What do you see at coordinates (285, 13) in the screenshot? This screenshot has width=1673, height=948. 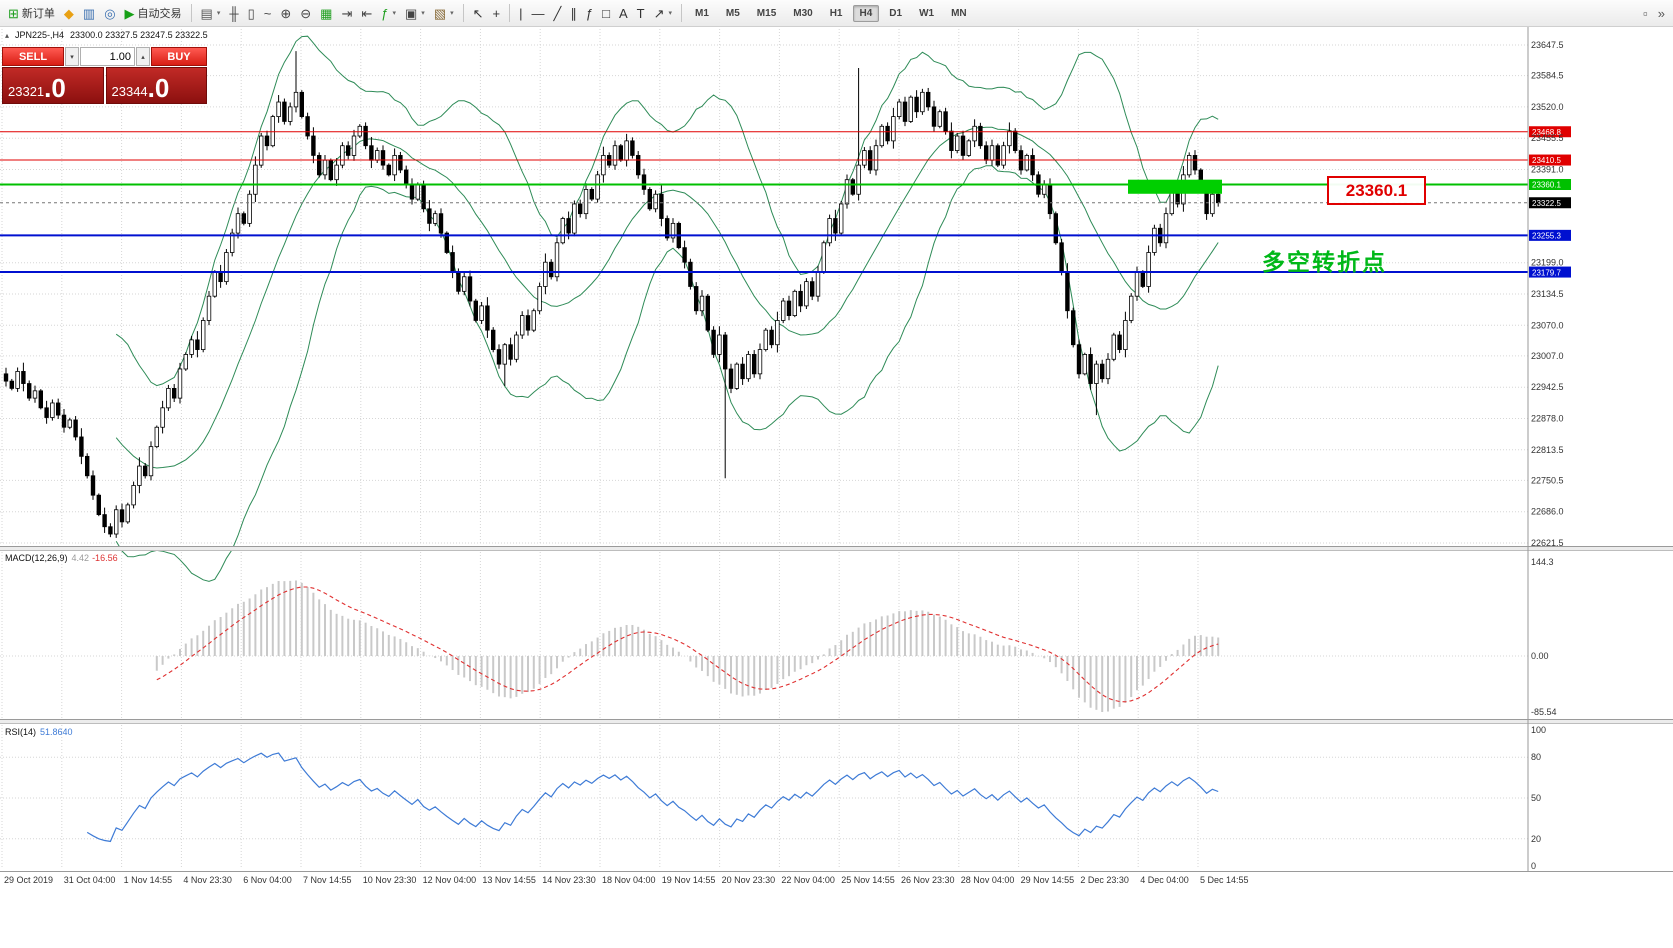 I see `zoom-in-icon: ⊕` at bounding box center [285, 13].